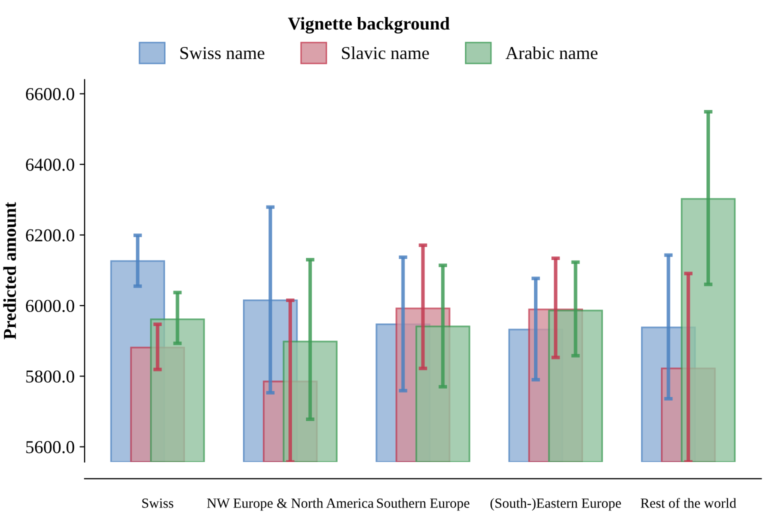 The width and height of the screenshot is (769, 531). I want to click on x-tick-label: Swiss, so click(158, 503).